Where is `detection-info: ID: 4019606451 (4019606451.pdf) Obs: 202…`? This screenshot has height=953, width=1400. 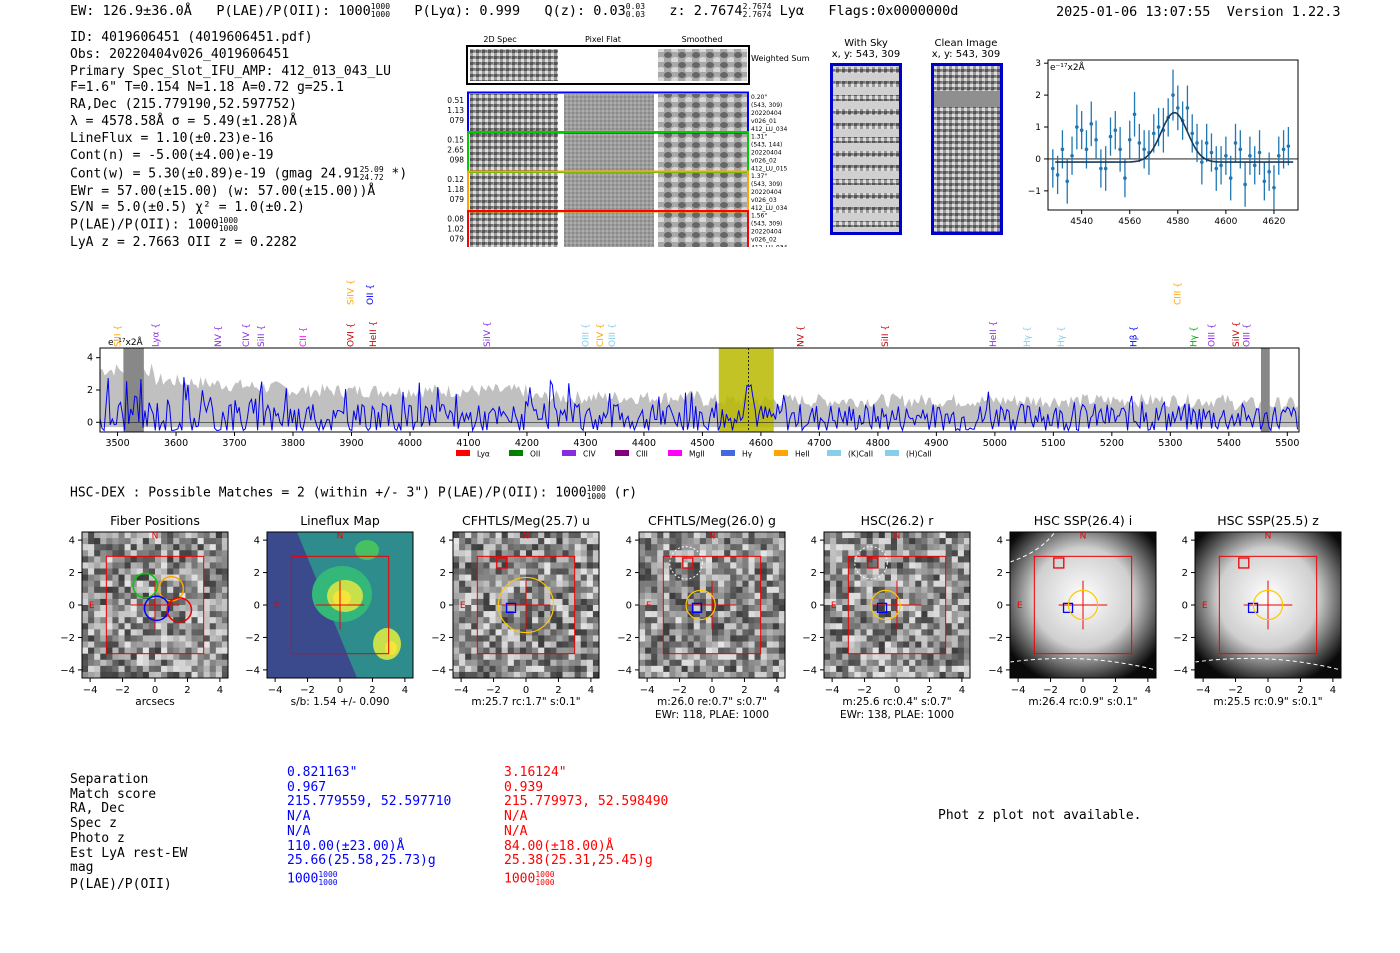
detection-info: ID: 4019606451 (4019606451.pdf) Obs: 202… is located at coordinates (238, 140).